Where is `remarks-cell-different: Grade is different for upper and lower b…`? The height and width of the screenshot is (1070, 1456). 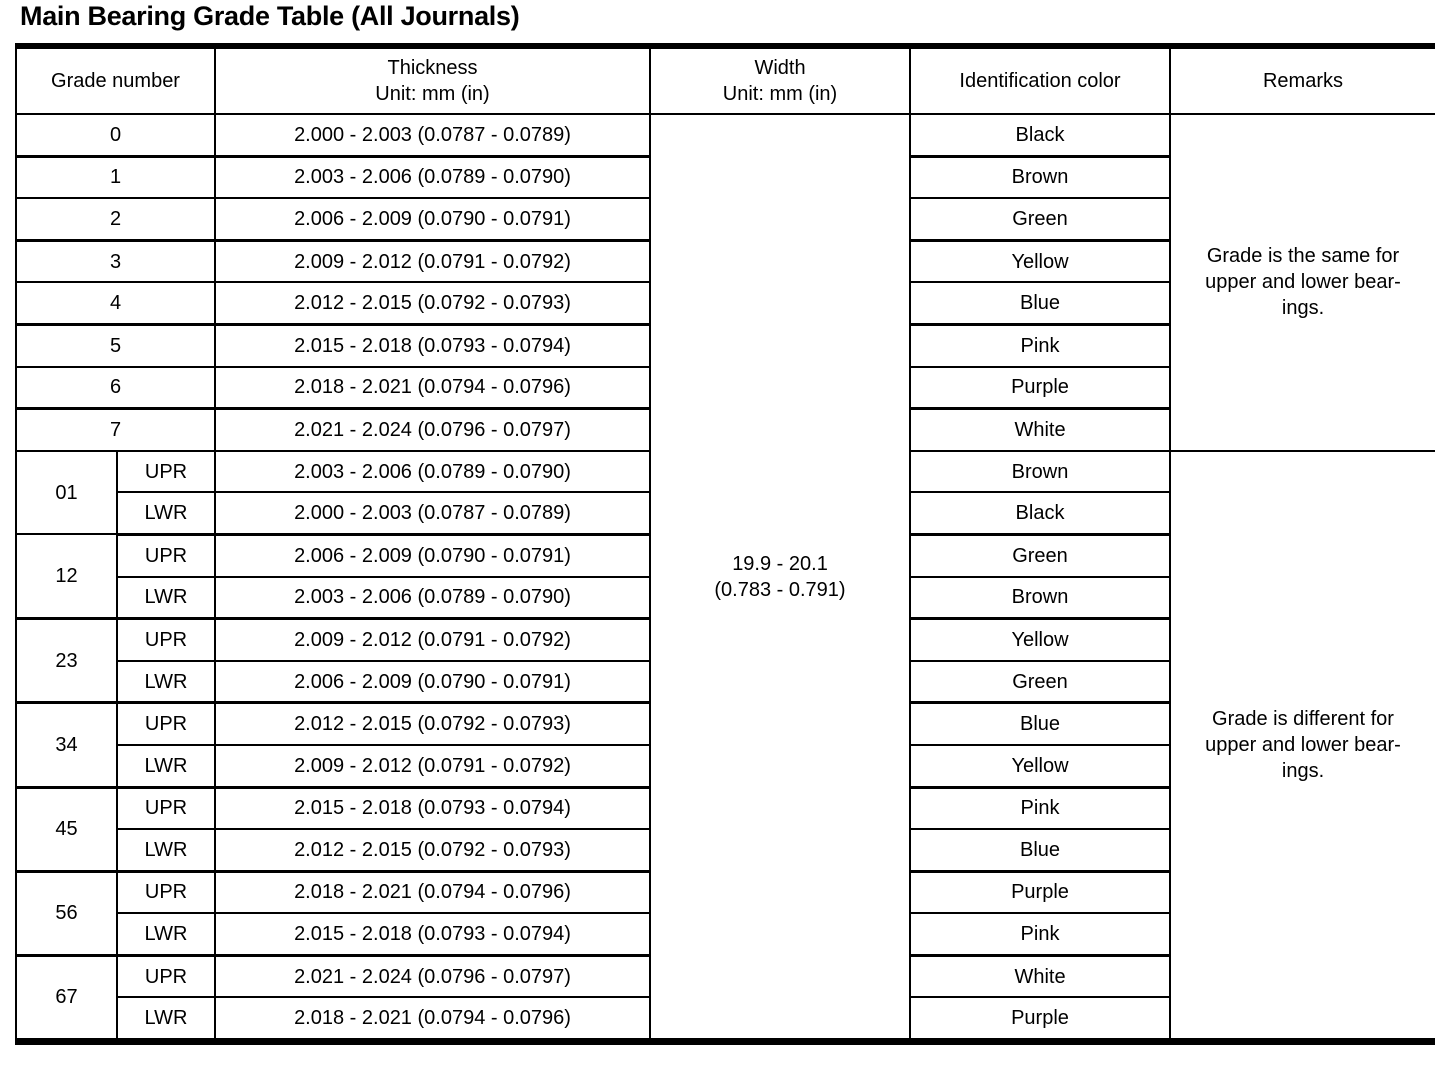
remarks-cell-different: Grade is different for upper and lower b… is located at coordinates (1302, 746).